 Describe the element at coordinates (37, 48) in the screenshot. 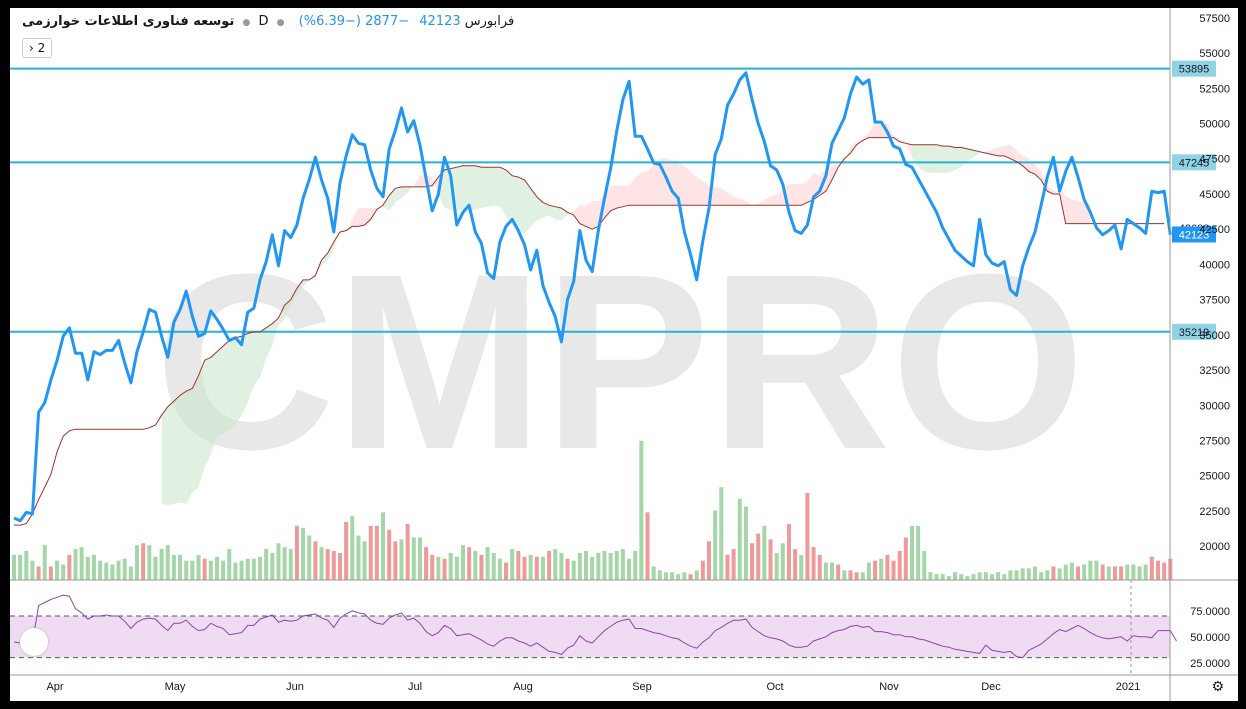

I see `indicators-toggle: › 2` at that location.